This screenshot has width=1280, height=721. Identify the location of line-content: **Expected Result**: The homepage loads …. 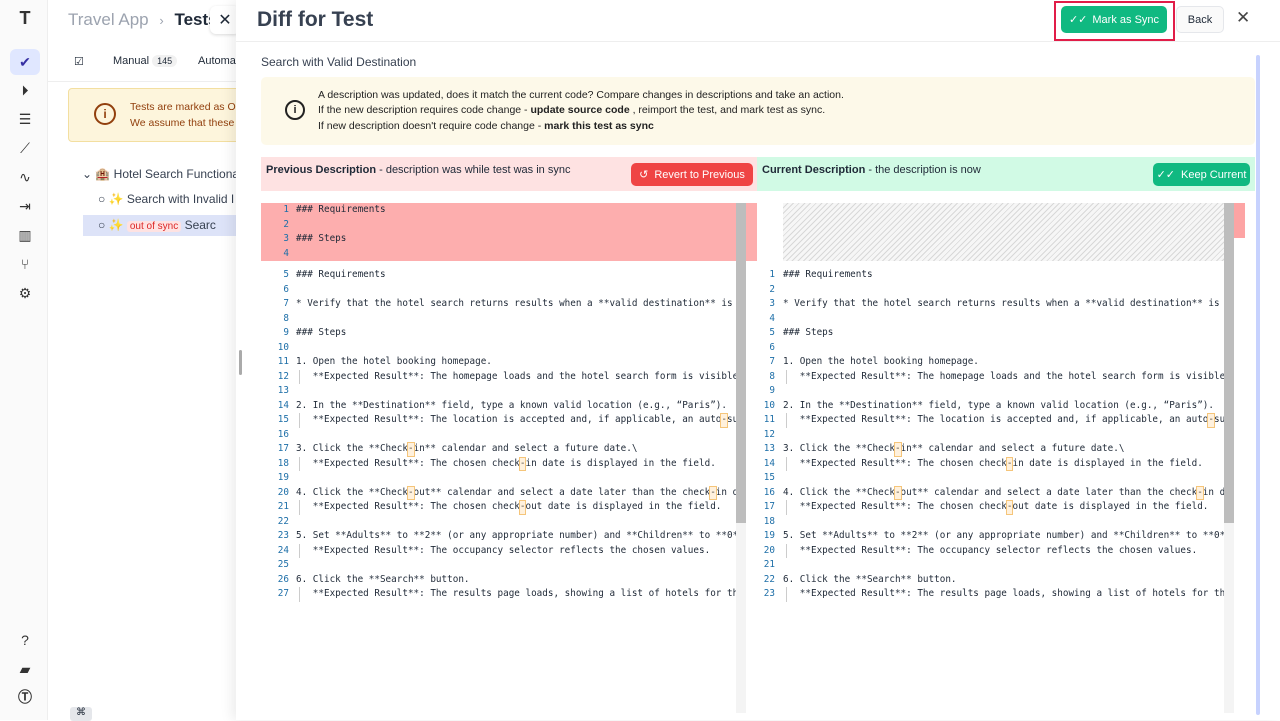
(1003, 376).